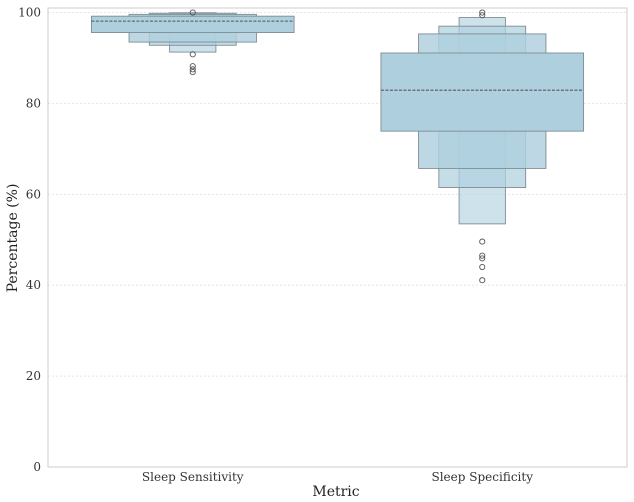  Describe the element at coordinates (33, 103) in the screenshot. I see `y-tick-label: 80` at that location.